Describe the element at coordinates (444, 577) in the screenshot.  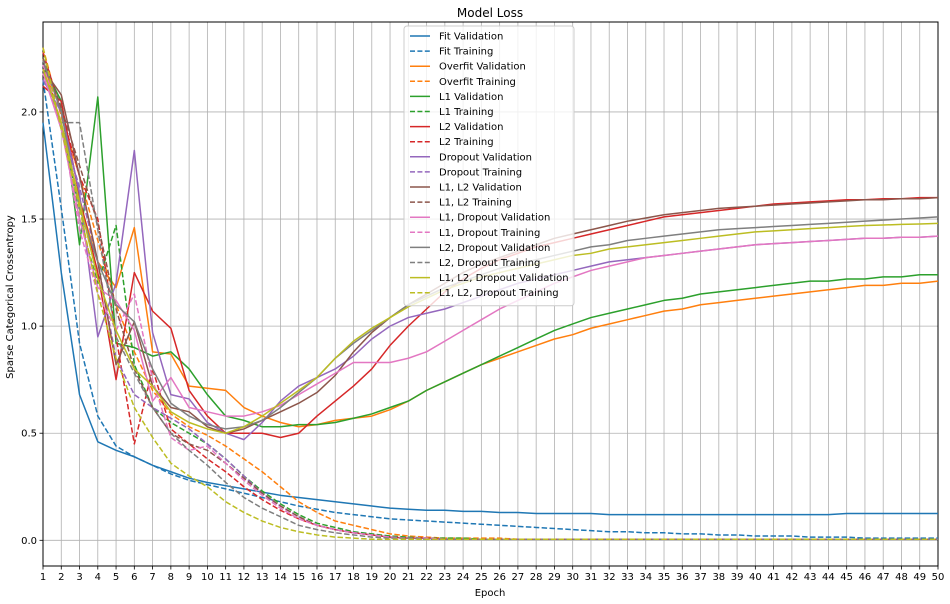
I see `x-tick-label: 23` at that location.